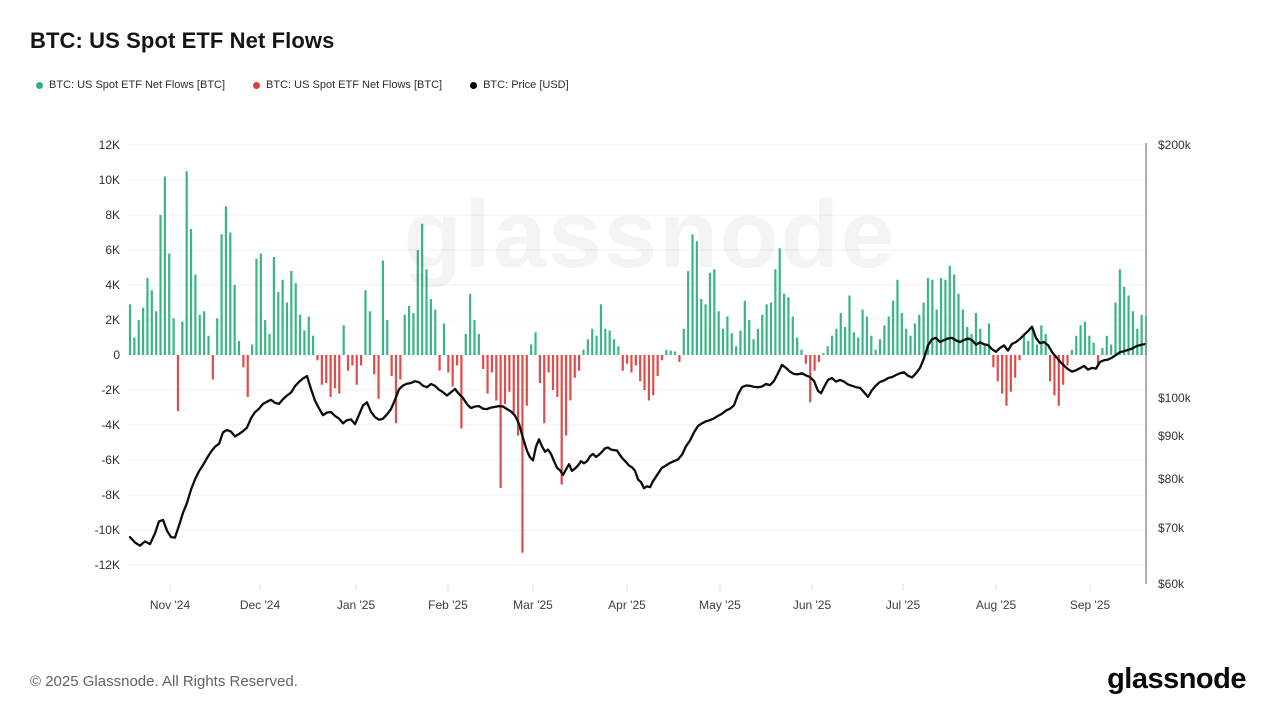 The image size is (1280, 720). Describe the element at coordinates (1090, 605) in the screenshot. I see `x-axis-month-label: Sep '25` at that location.